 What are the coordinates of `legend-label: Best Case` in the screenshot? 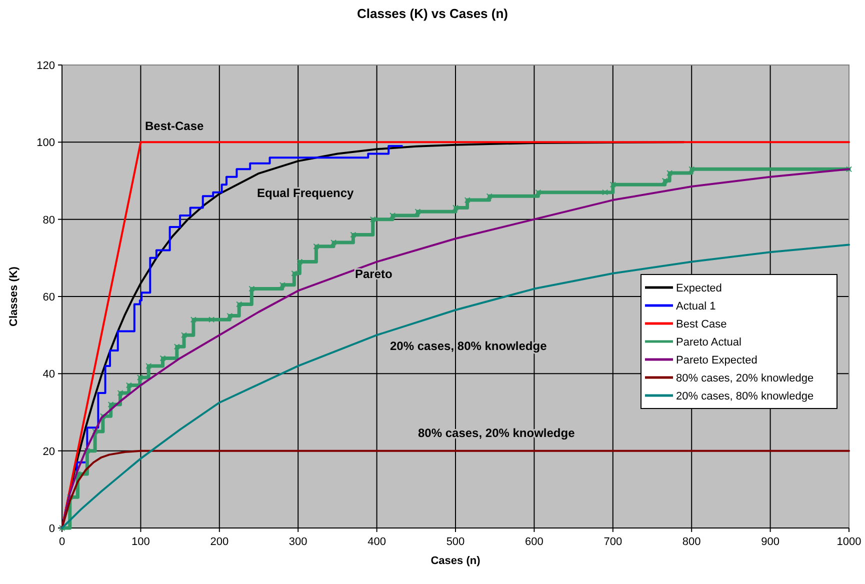 It's located at (701, 324).